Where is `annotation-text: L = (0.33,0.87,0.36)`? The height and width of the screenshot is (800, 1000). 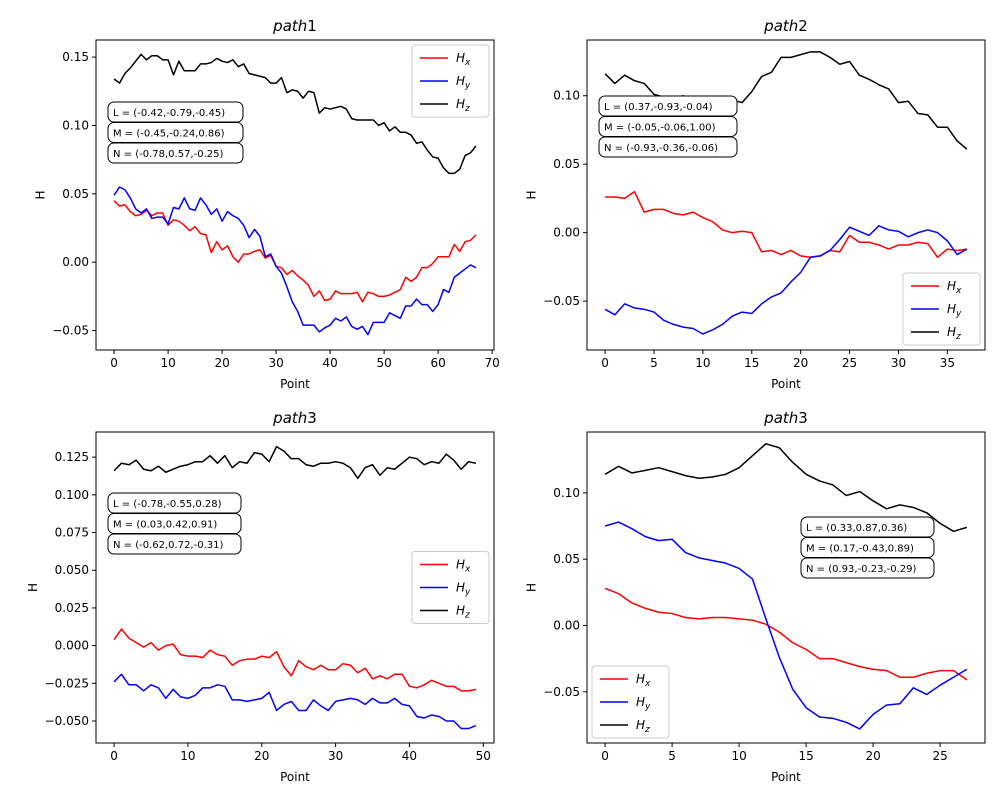 annotation-text: L = (0.33,0.87,0.36) is located at coordinates (856, 528).